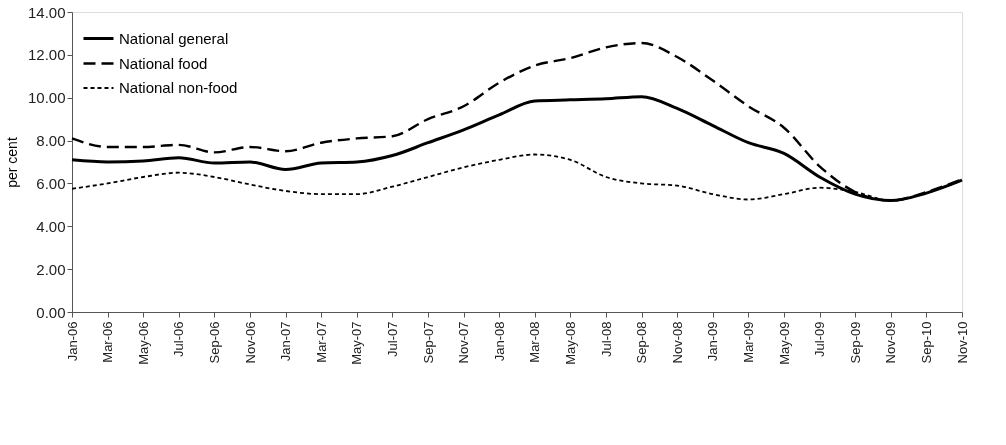 The width and height of the screenshot is (1006, 445). Describe the element at coordinates (357, 343) in the screenshot. I see `x-tick-label: May-07` at that location.